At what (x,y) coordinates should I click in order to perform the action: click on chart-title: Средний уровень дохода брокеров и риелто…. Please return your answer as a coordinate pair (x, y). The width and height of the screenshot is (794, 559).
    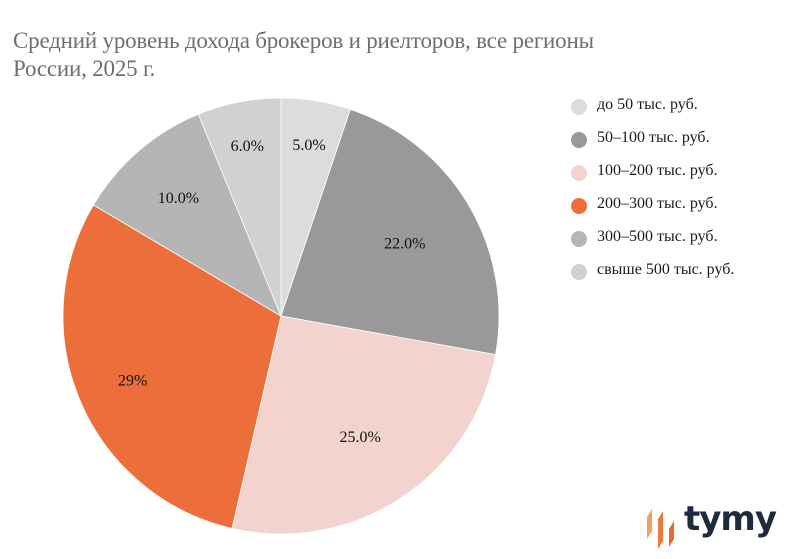
    Looking at the image, I should click on (373, 55).